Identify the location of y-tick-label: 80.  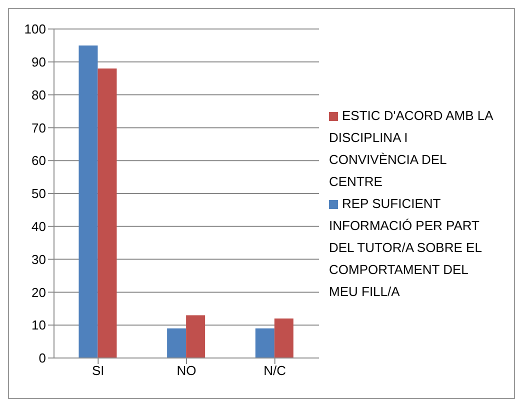
(39, 94).